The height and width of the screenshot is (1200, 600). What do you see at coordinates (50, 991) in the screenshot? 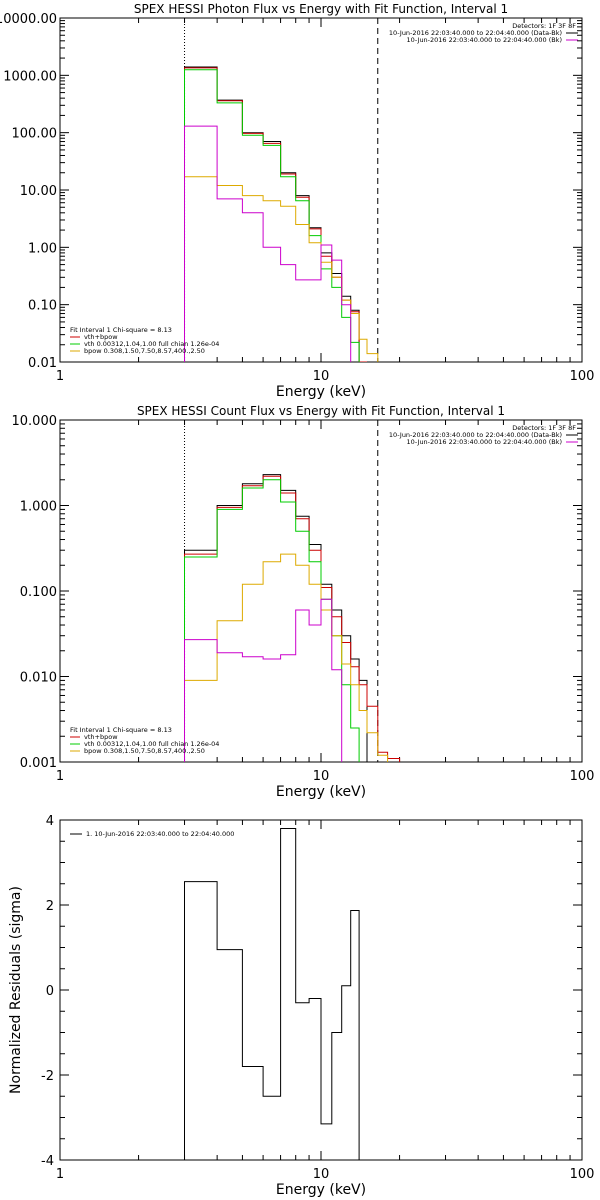
I see `y-tick-label: 0` at bounding box center [50, 991].